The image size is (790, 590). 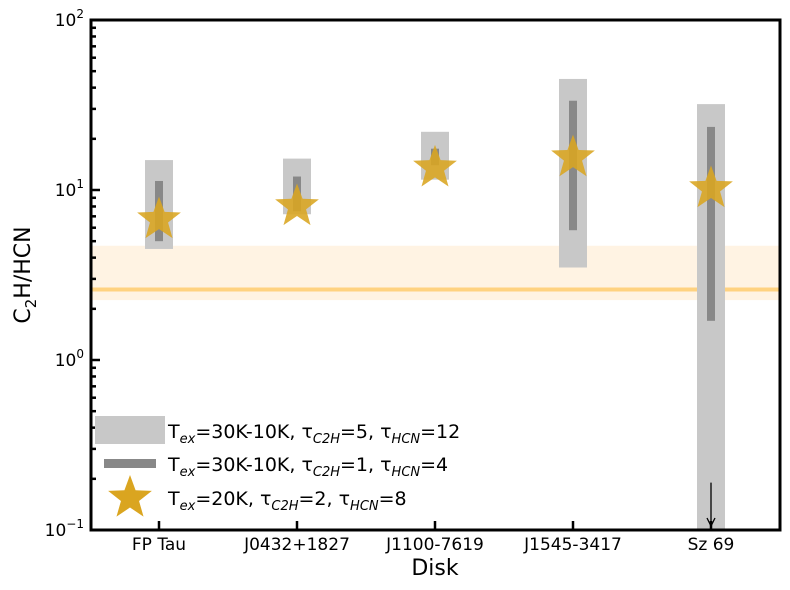 What do you see at coordinates (159, 545) in the screenshot?
I see `x-tick-label-0: FP Tau` at bounding box center [159, 545].